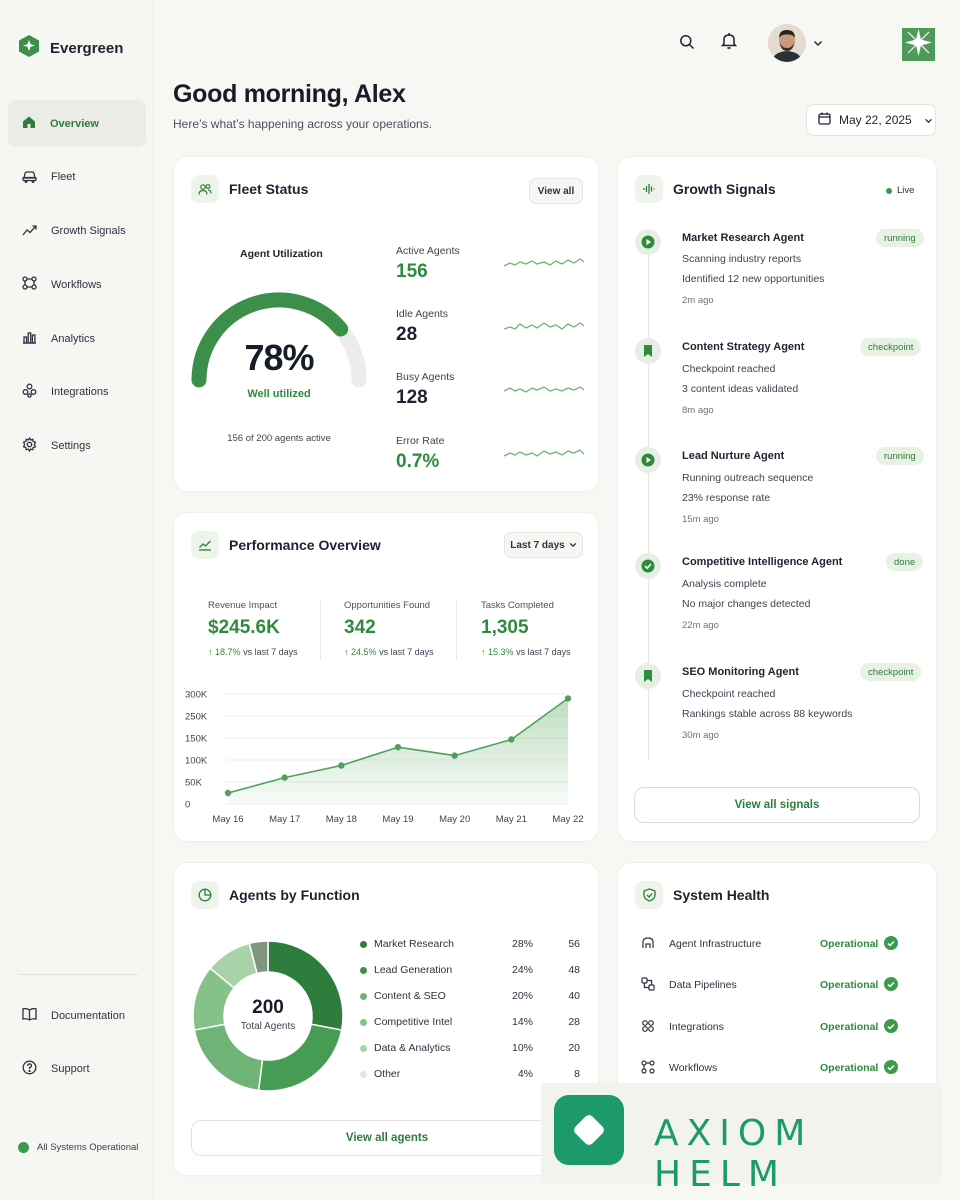 This screenshot has width=960, height=1200. Describe the element at coordinates (456, 630) in the screenshot. I see `kpi-divider` at that location.